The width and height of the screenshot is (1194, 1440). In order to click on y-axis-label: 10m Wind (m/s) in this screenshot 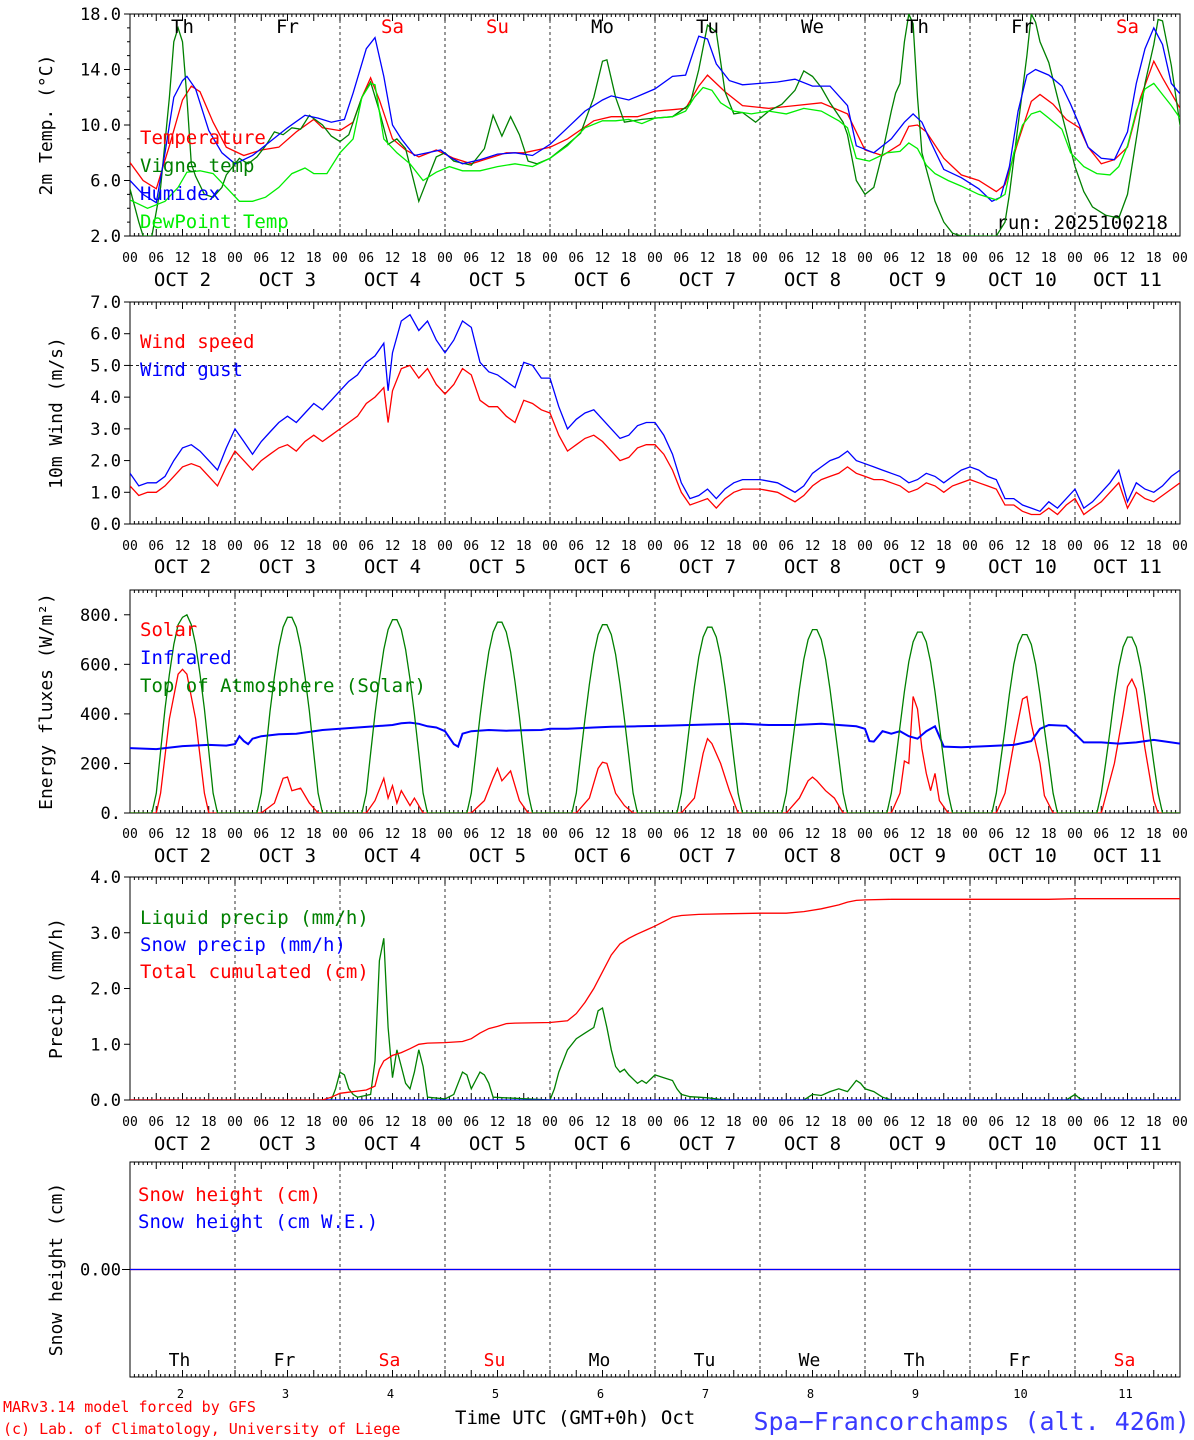, I will do `click(56, 413)`.